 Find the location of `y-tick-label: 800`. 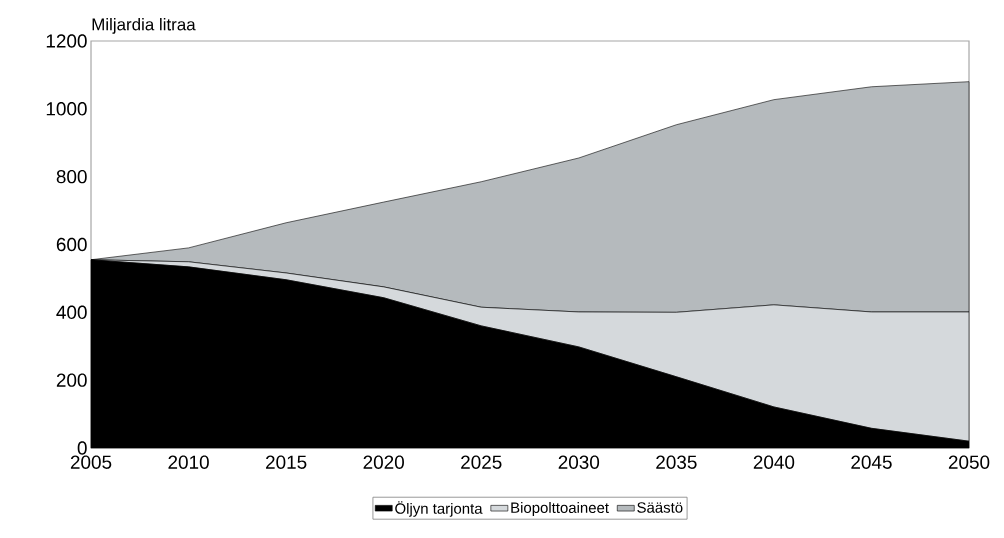

y-tick-label: 800 is located at coordinates (71, 176).